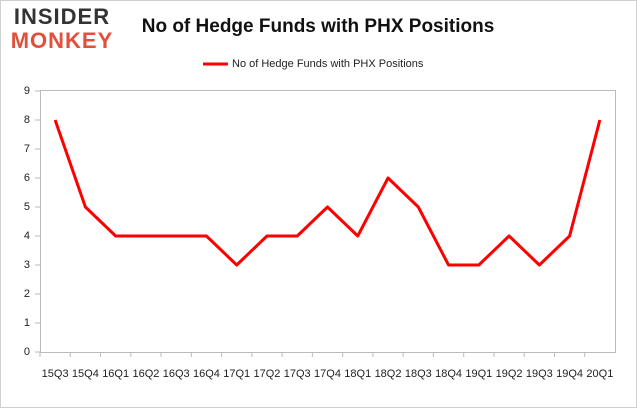 The width and height of the screenshot is (637, 408). Describe the element at coordinates (236, 374) in the screenshot. I see `x-tick-label: 17Q1` at that location.